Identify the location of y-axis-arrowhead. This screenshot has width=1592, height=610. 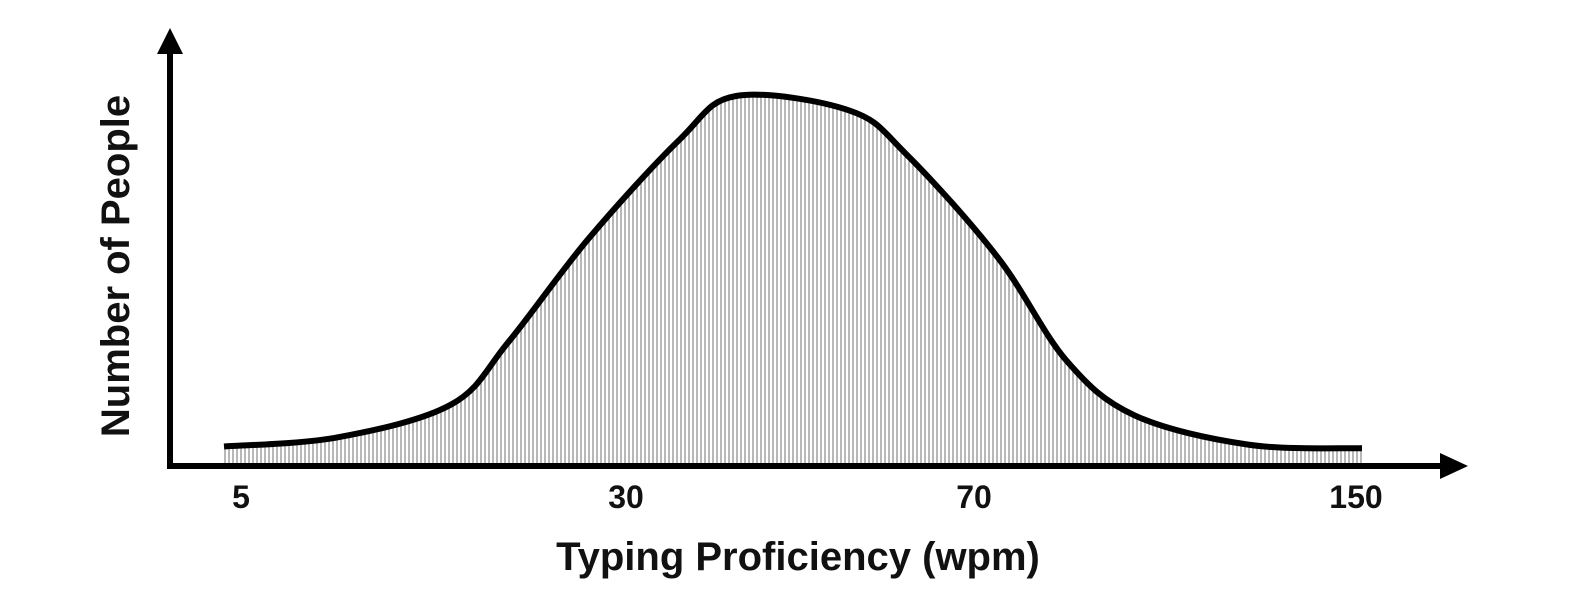
(170, 41).